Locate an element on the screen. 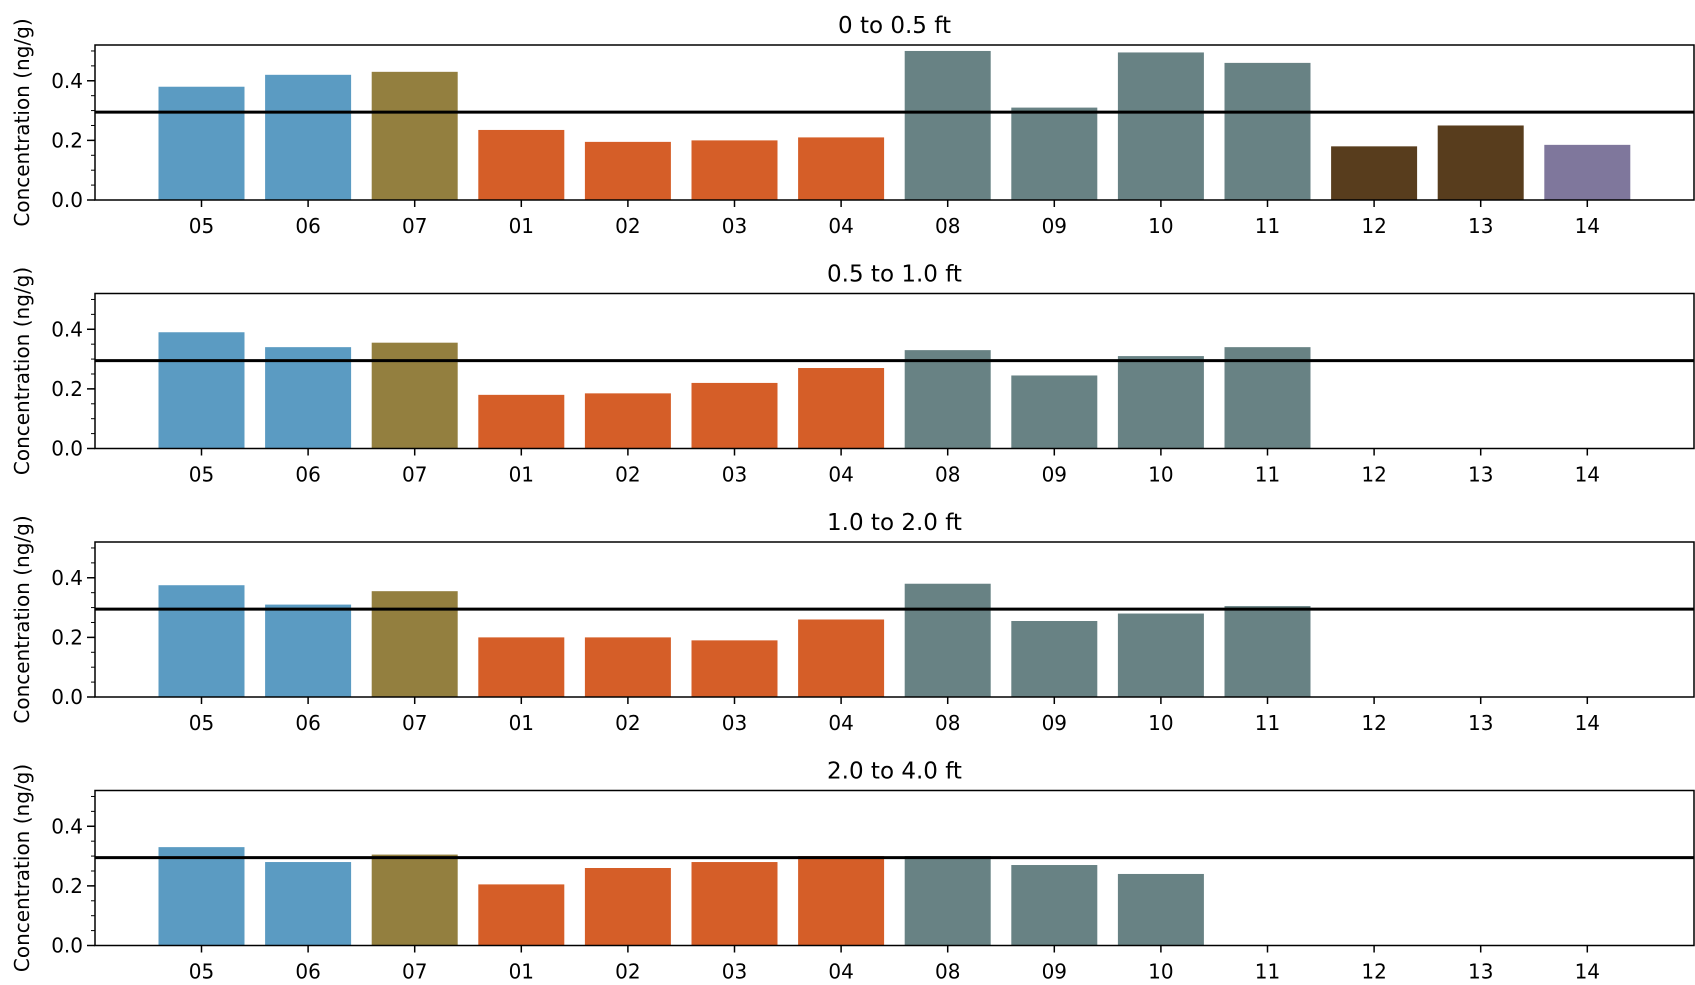 Image resolution: width=1695 pixels, height=985 pixels. subplot-title: 0.5 to 1.0 ft is located at coordinates (894, 275).